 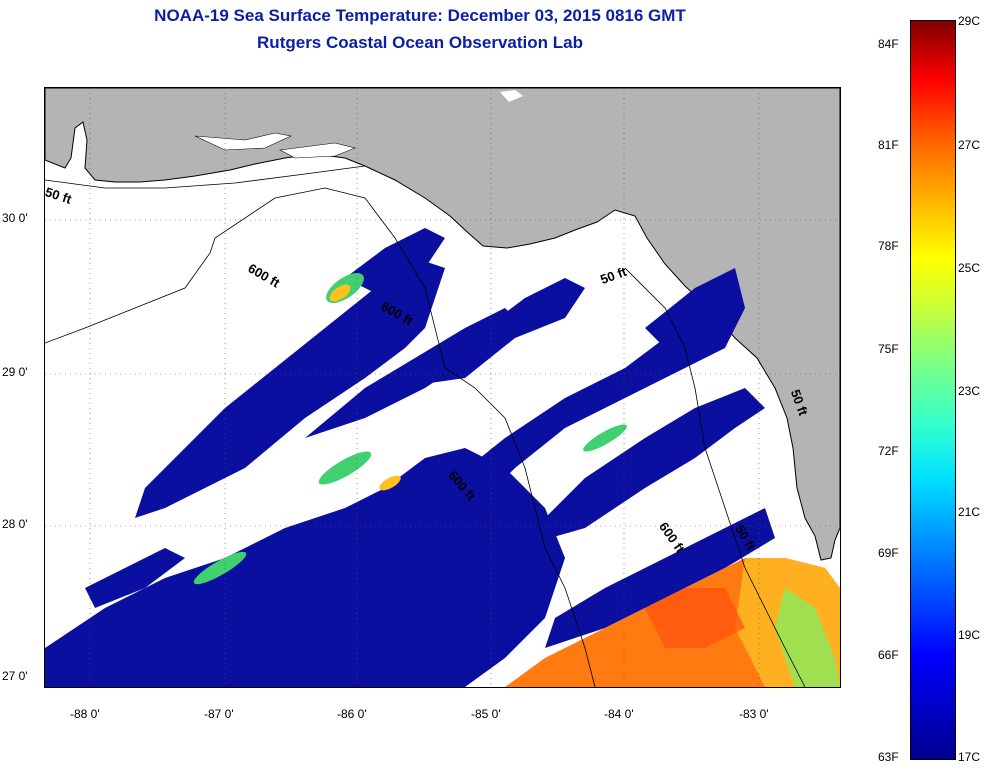 I want to click on lon-tick-88: -88 0', so click(x=85, y=714).